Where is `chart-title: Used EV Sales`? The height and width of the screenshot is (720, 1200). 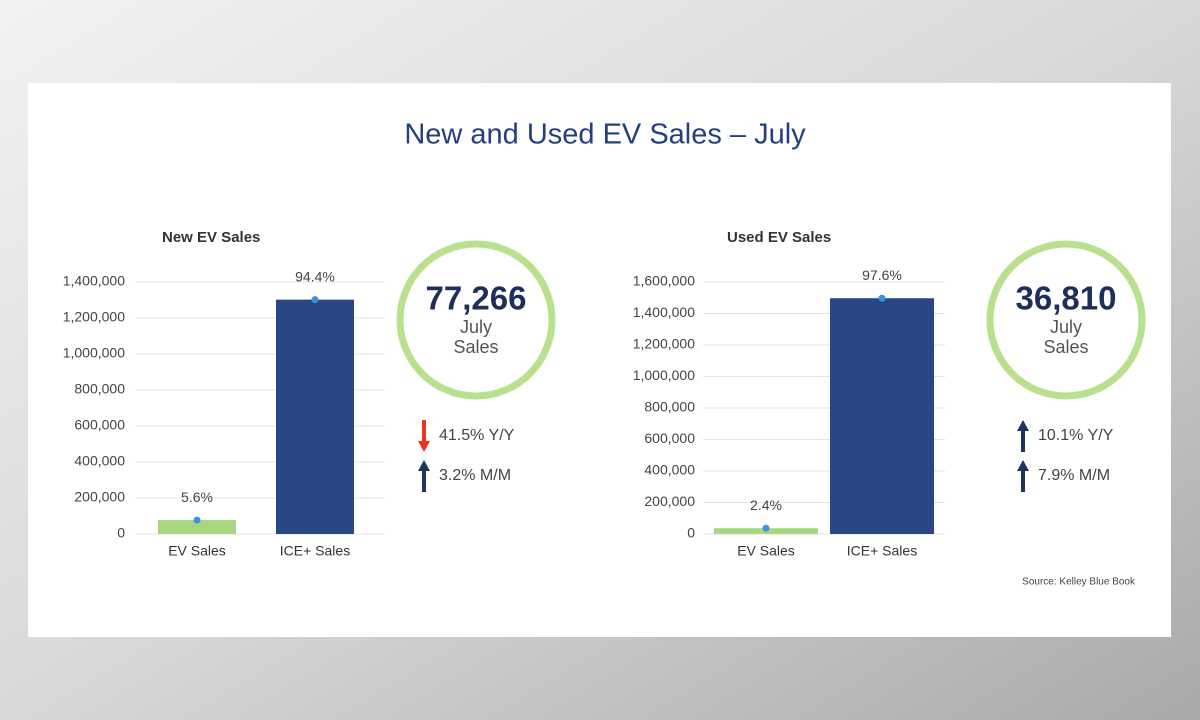 chart-title: Used EV Sales is located at coordinates (779, 237).